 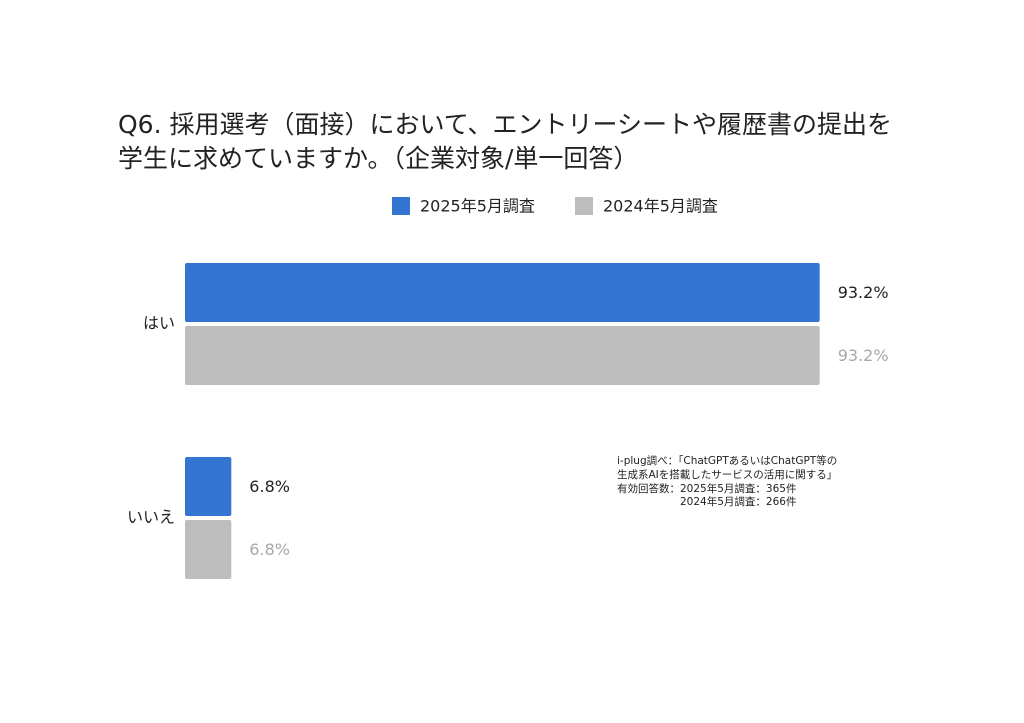 What do you see at coordinates (738, 501) in the screenshot?
I see `source-note: 2024年5月調査：266件` at bounding box center [738, 501].